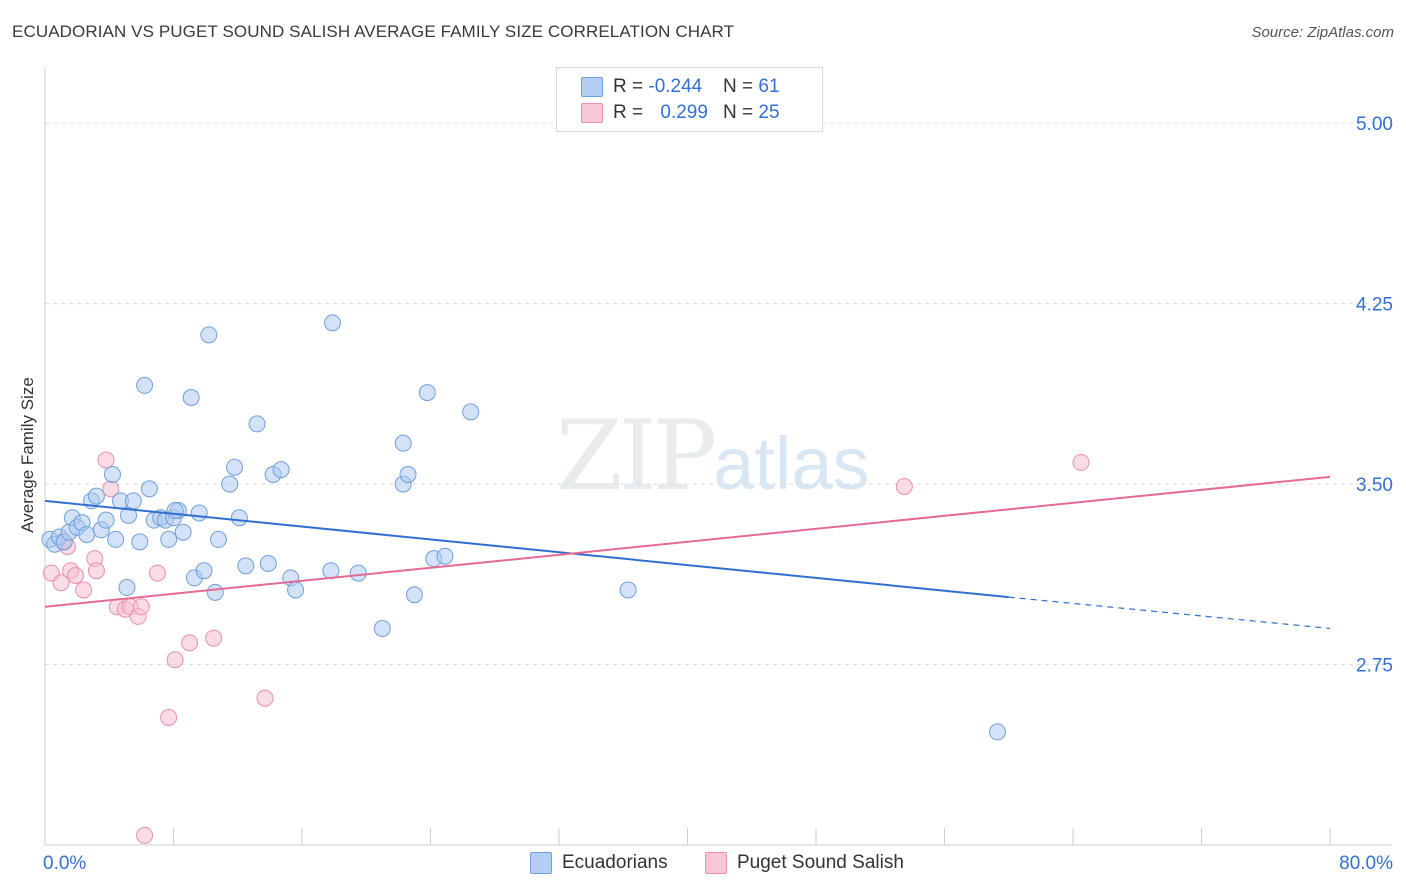 The width and height of the screenshot is (1406, 892). What do you see at coordinates (660, 112) in the screenshot?
I see `legend-r-puget: R = 0.299` at bounding box center [660, 112].